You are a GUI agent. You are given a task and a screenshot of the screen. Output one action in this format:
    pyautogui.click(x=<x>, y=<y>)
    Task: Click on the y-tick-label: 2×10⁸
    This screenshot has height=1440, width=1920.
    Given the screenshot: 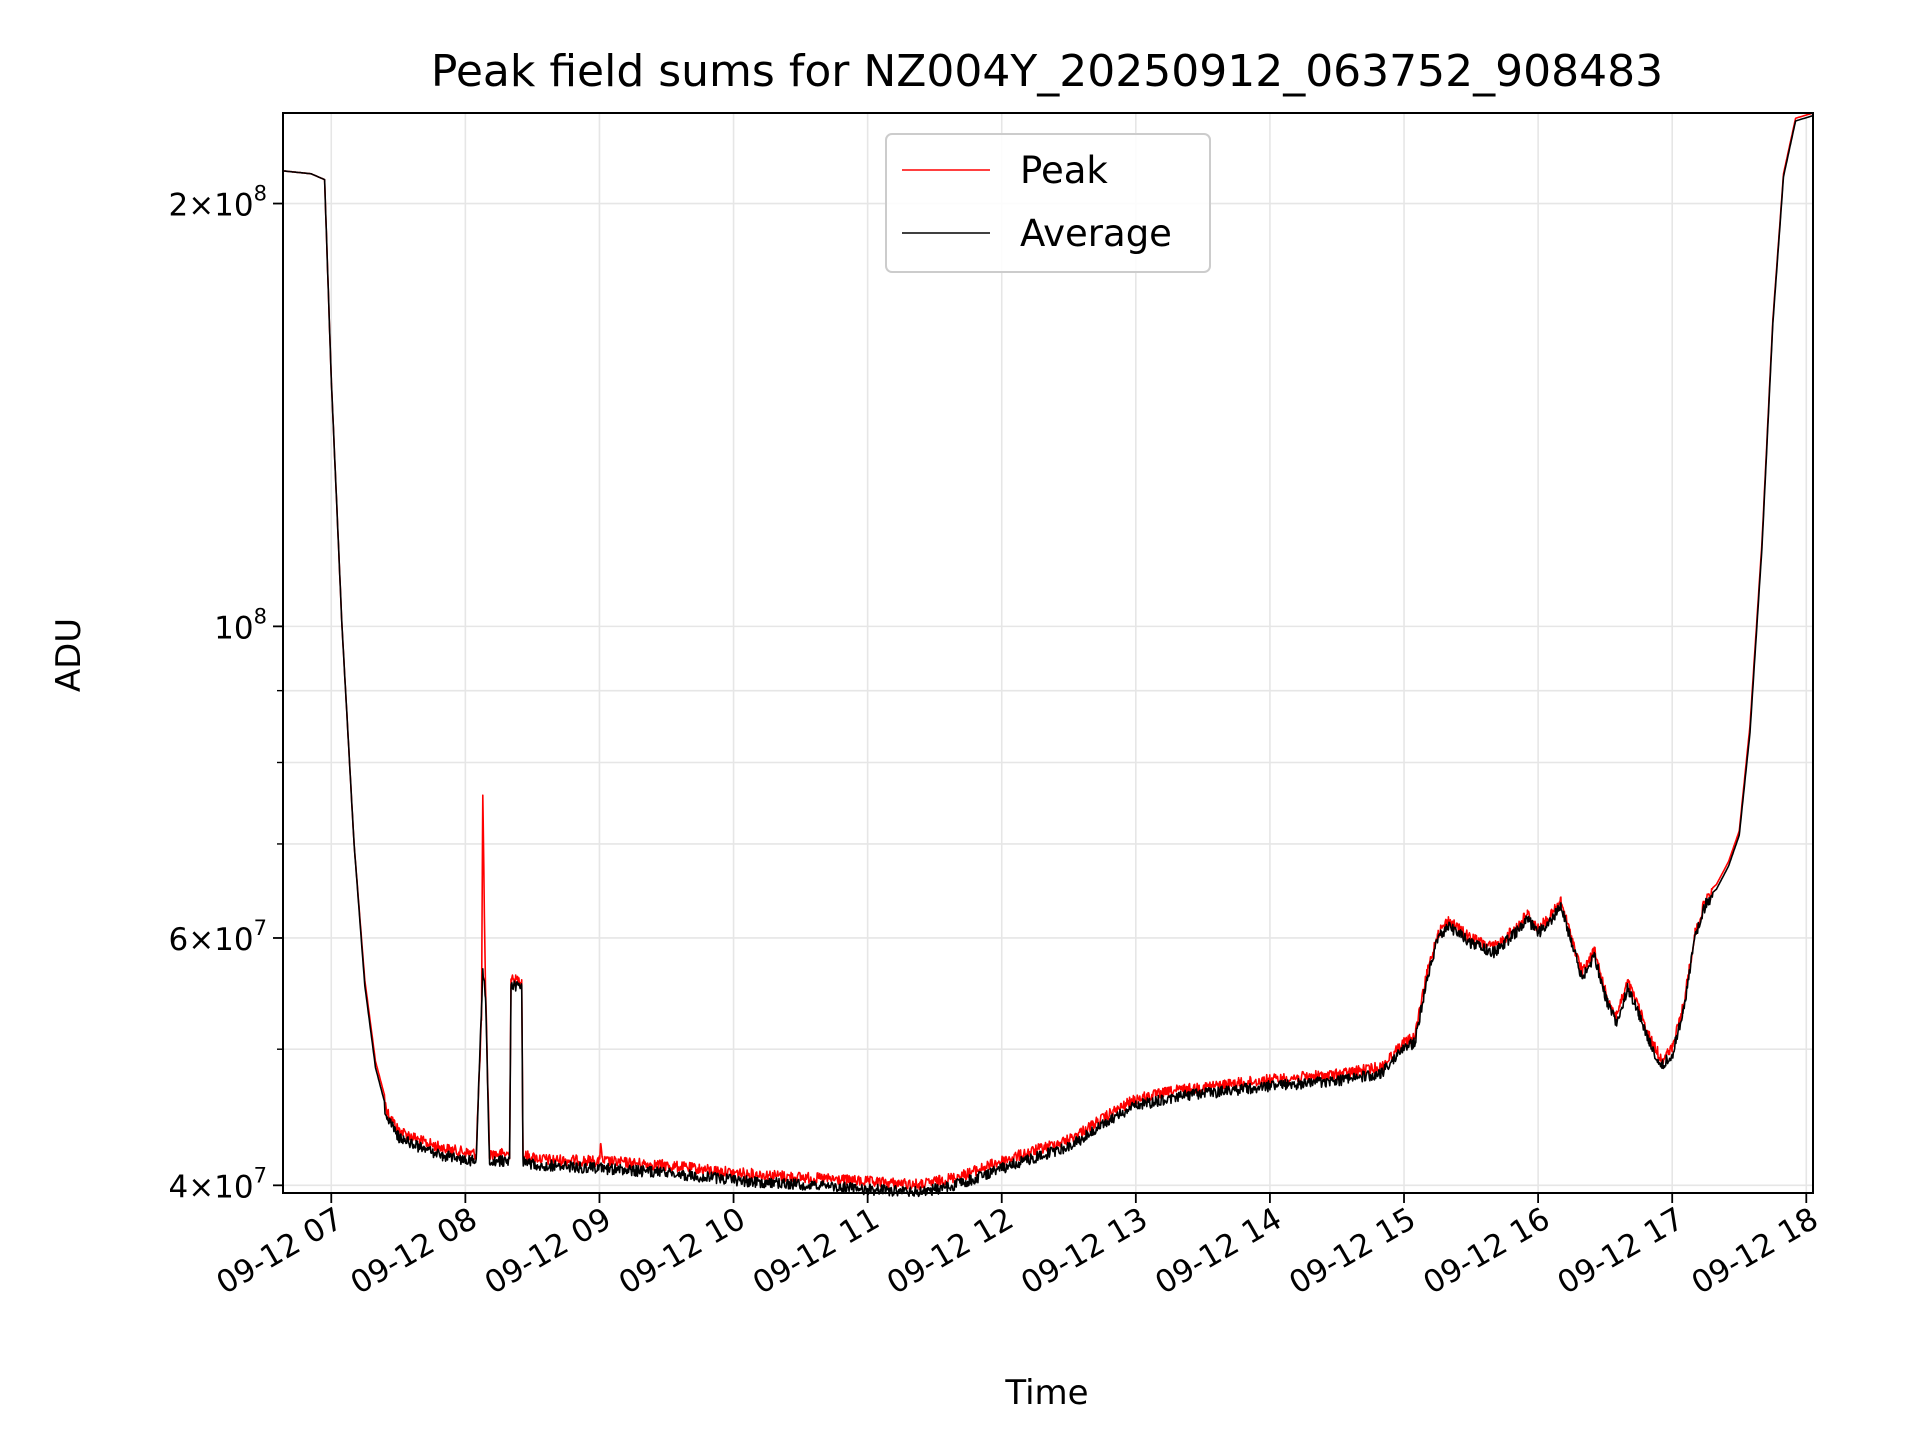 What is the action you would take?
    pyautogui.click(x=217, y=203)
    